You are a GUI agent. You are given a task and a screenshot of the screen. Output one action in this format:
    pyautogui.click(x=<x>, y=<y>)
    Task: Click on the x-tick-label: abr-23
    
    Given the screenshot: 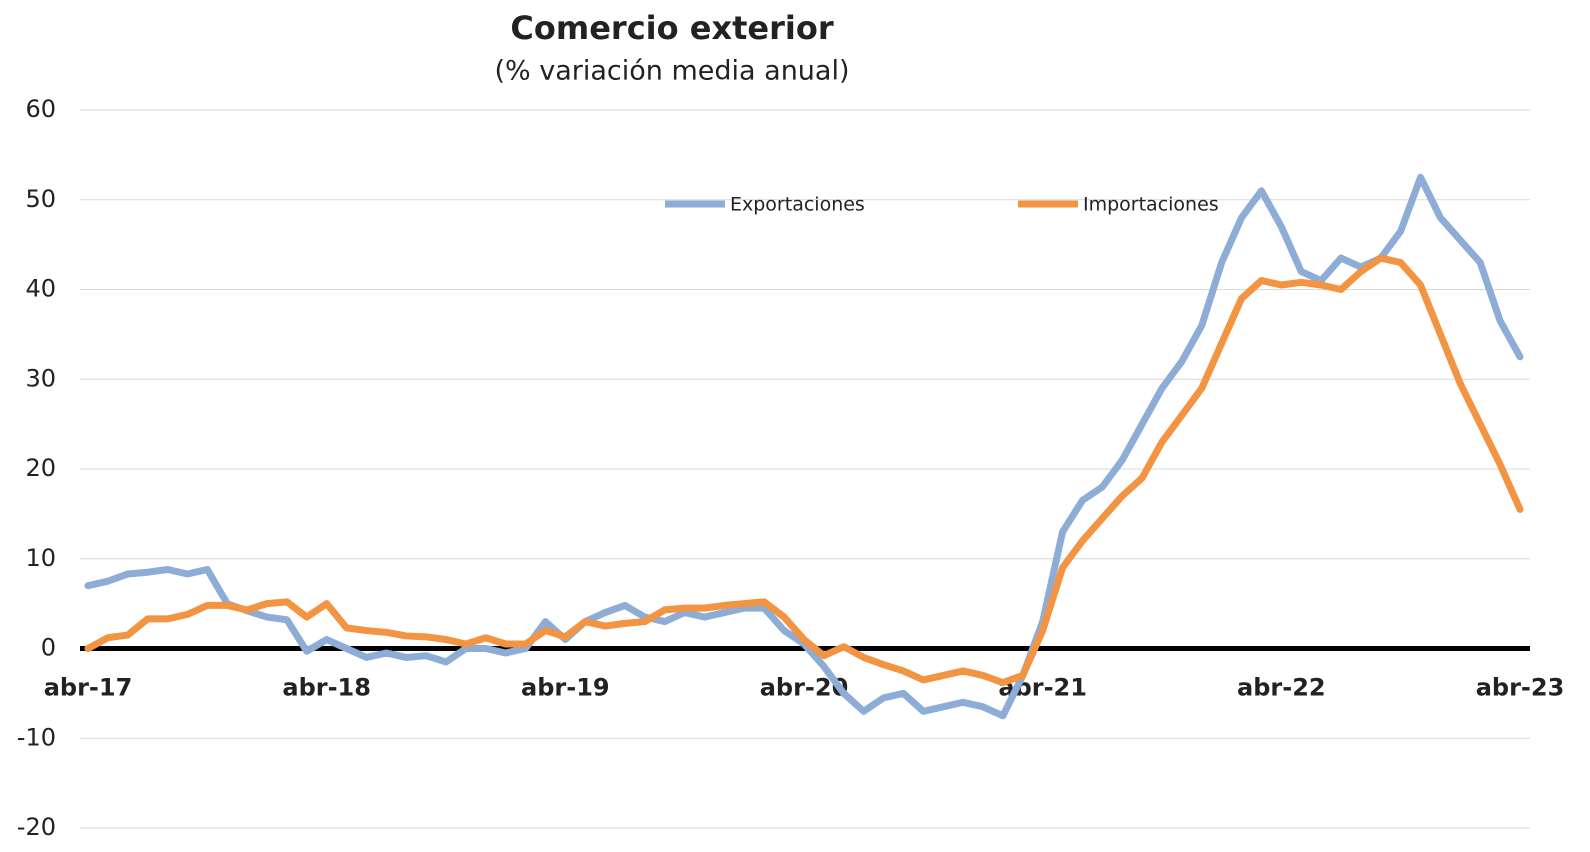 What is the action you would take?
    pyautogui.click(x=1520, y=688)
    